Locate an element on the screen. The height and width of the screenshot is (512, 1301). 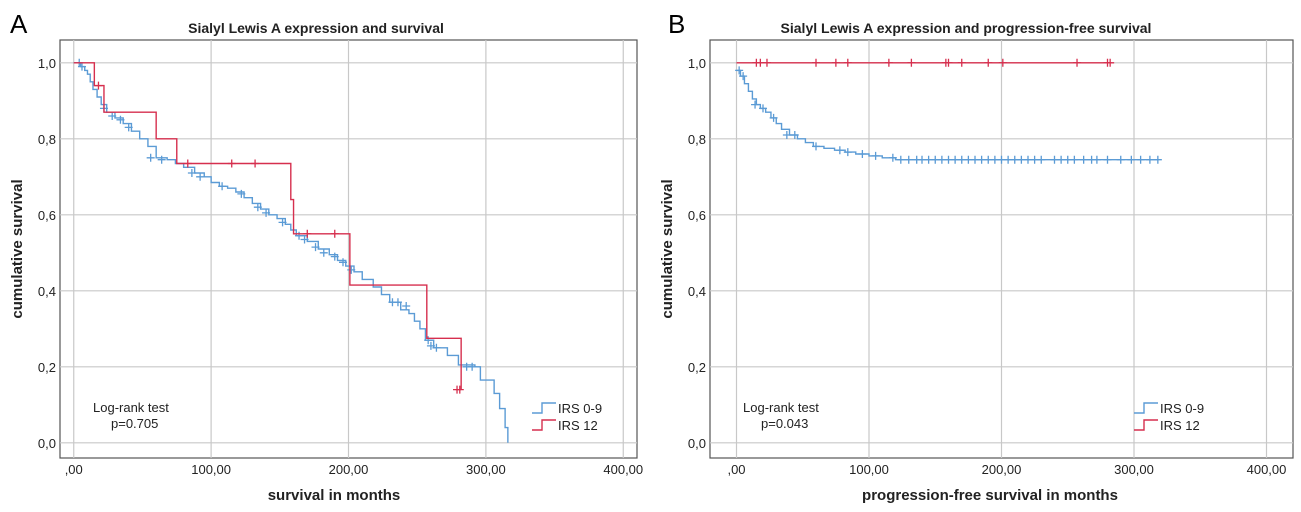
panel-b-legend-label-irs-0-9: IRS 0-9 is located at coordinates (1182, 408).